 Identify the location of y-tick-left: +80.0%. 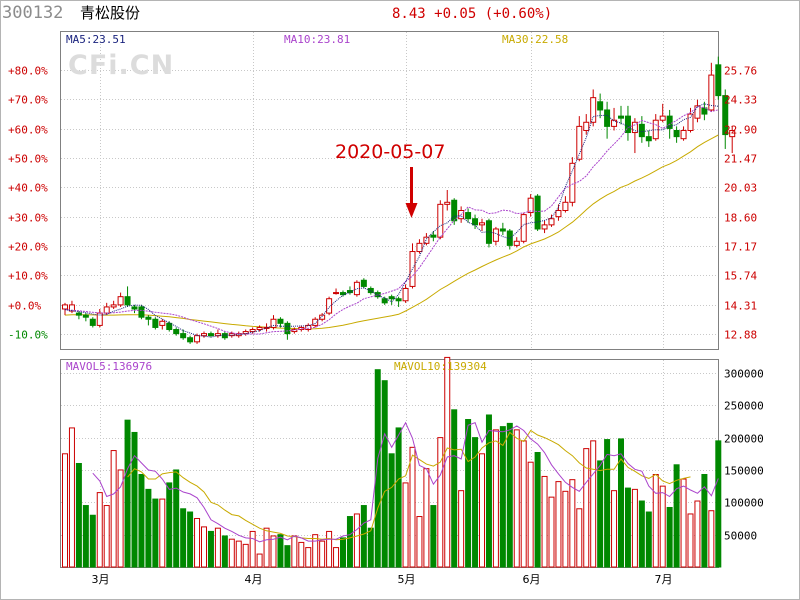
(28, 71).